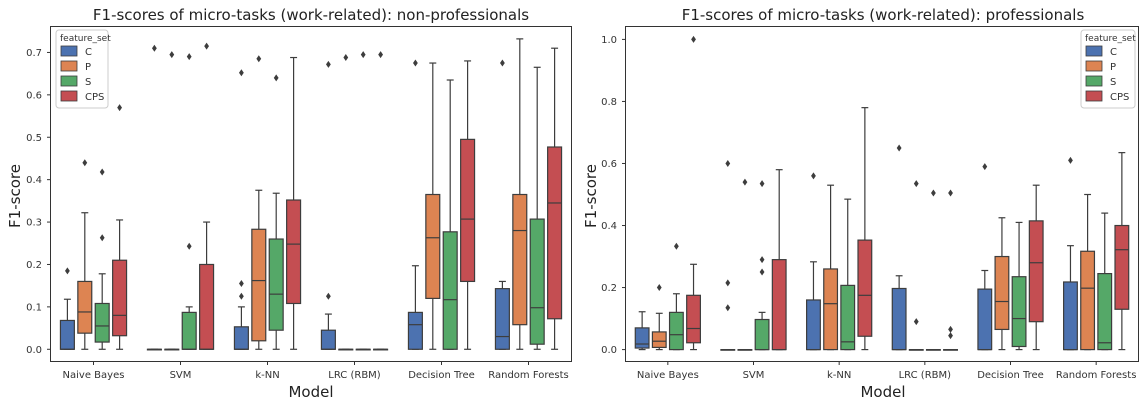  What do you see at coordinates (1094, 81) in the screenshot?
I see `legend-swatch-s` at bounding box center [1094, 81].